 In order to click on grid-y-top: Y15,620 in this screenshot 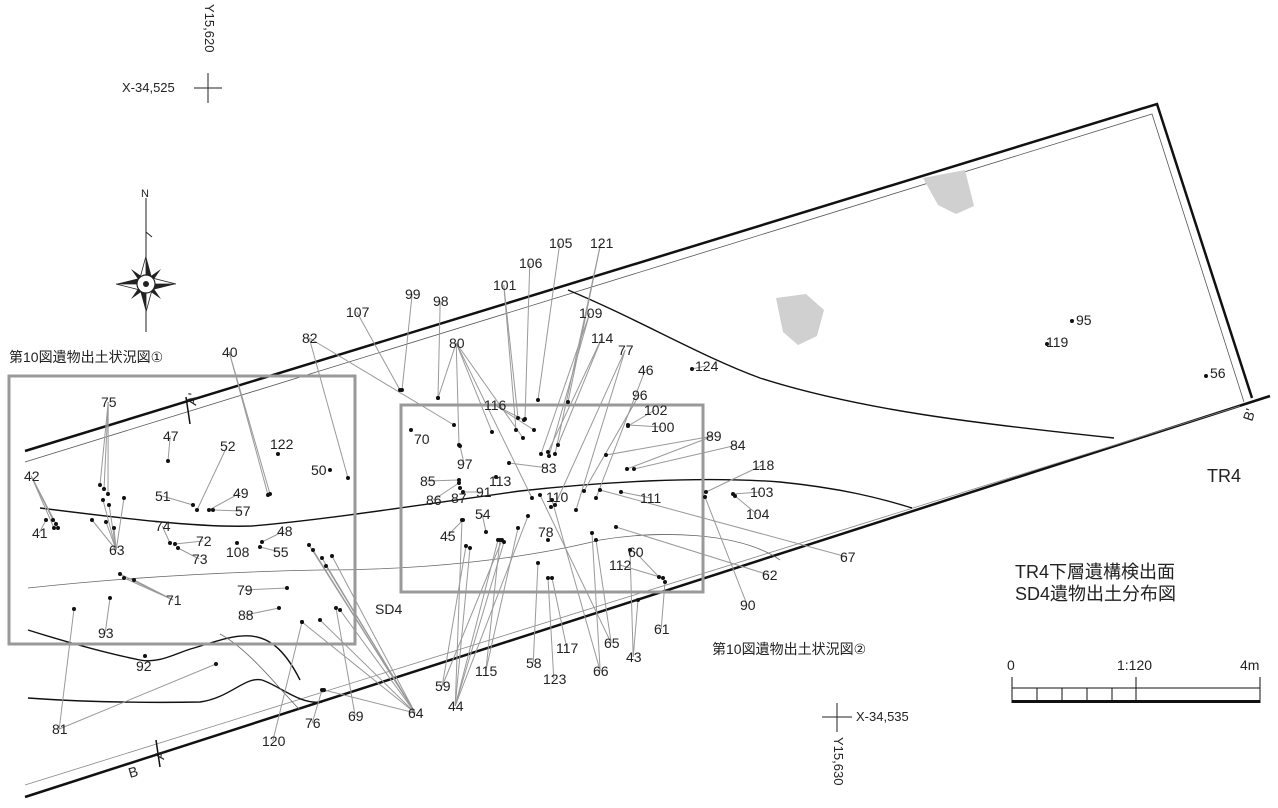, I will do `click(209, 28)`.